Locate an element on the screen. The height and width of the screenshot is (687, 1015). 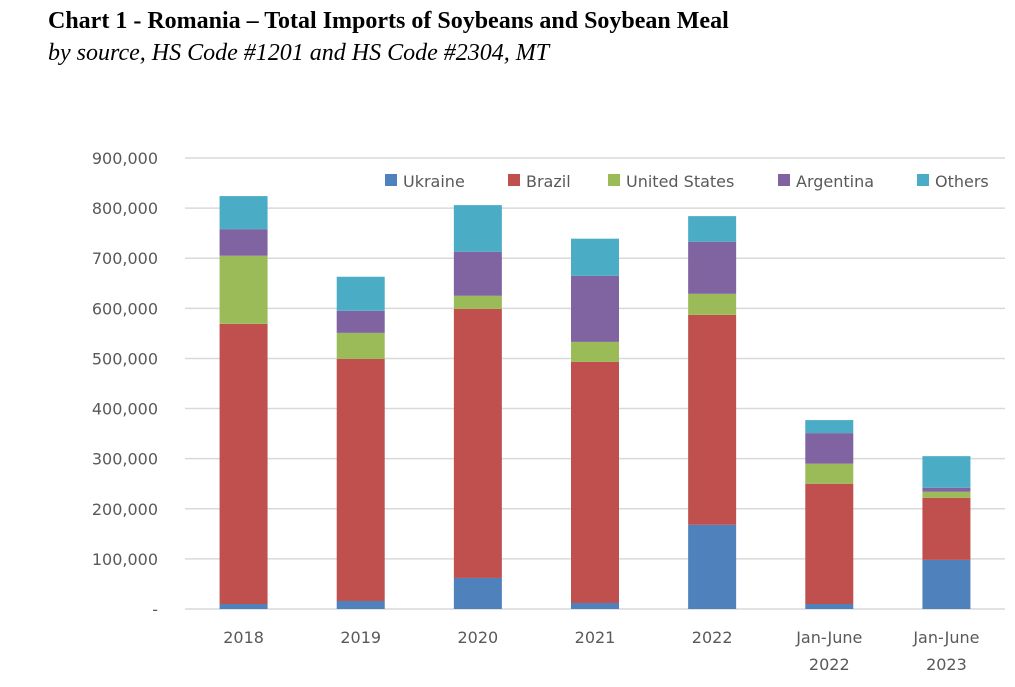
y-tick-label: 500,000 is located at coordinates (125, 358).